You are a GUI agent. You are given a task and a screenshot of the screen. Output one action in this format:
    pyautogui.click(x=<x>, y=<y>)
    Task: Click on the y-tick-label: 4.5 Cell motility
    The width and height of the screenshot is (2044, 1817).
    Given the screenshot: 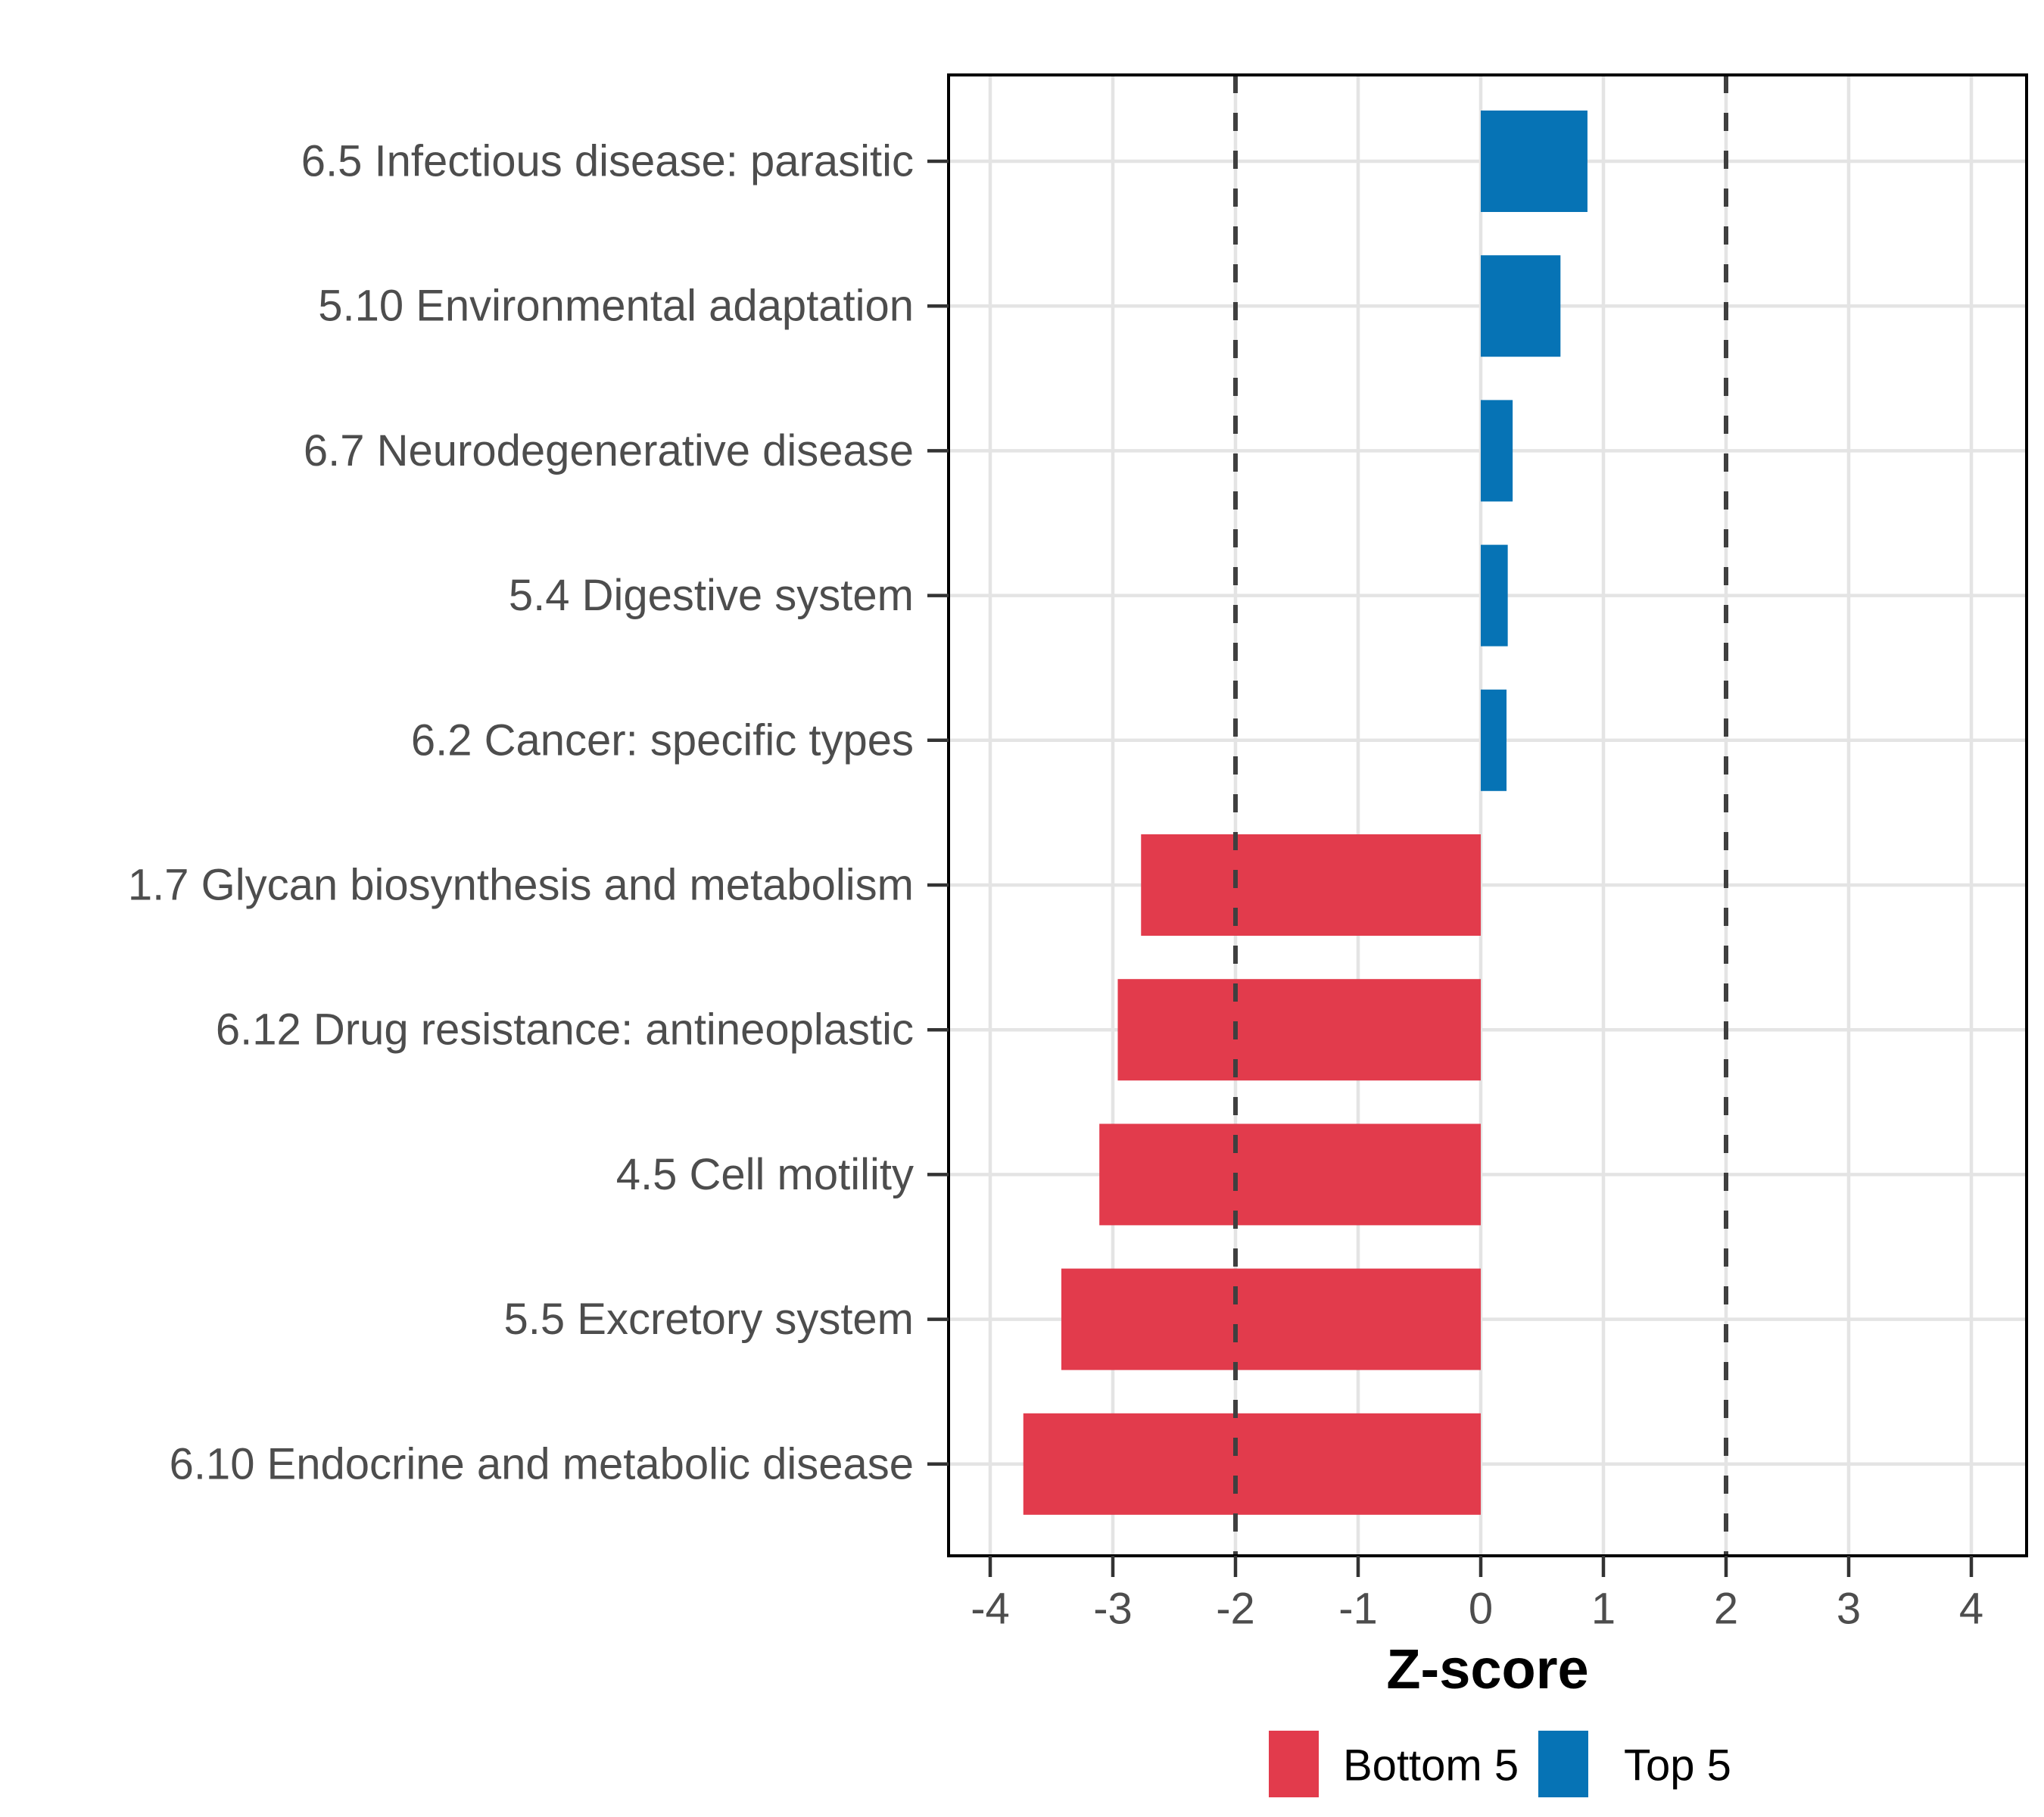 What is the action you would take?
    pyautogui.click(x=765, y=1174)
    